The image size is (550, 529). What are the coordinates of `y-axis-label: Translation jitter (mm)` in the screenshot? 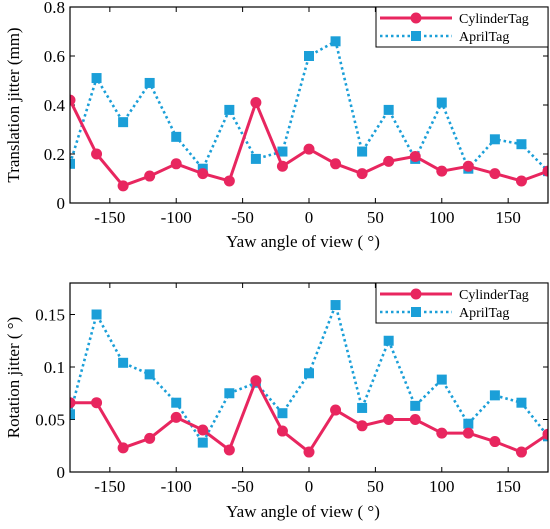 It's located at (13, 104).